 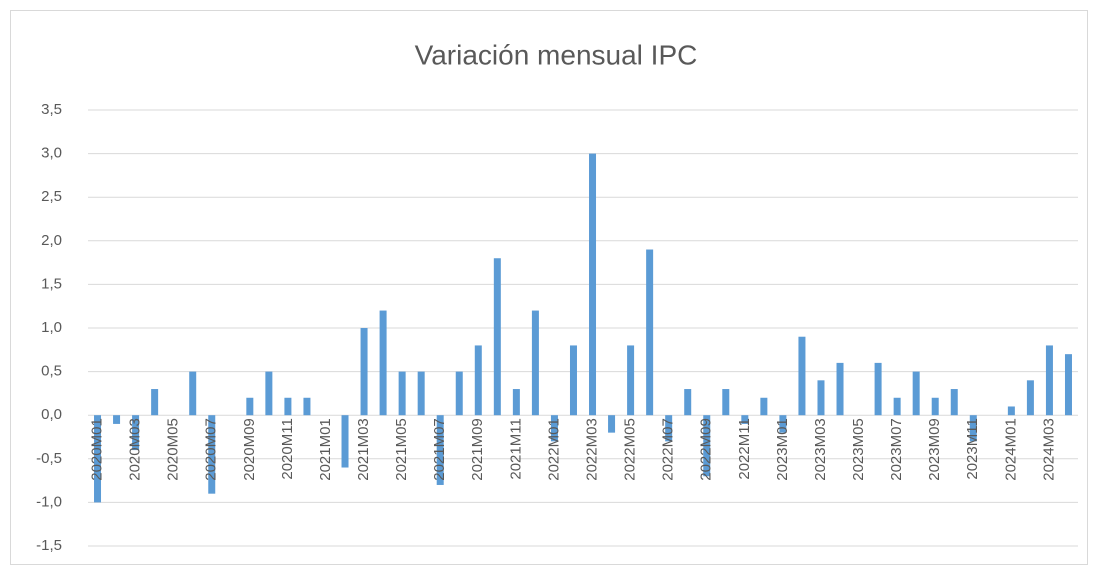 I want to click on x-tick-label: 2022M01, so click(x=553, y=449).